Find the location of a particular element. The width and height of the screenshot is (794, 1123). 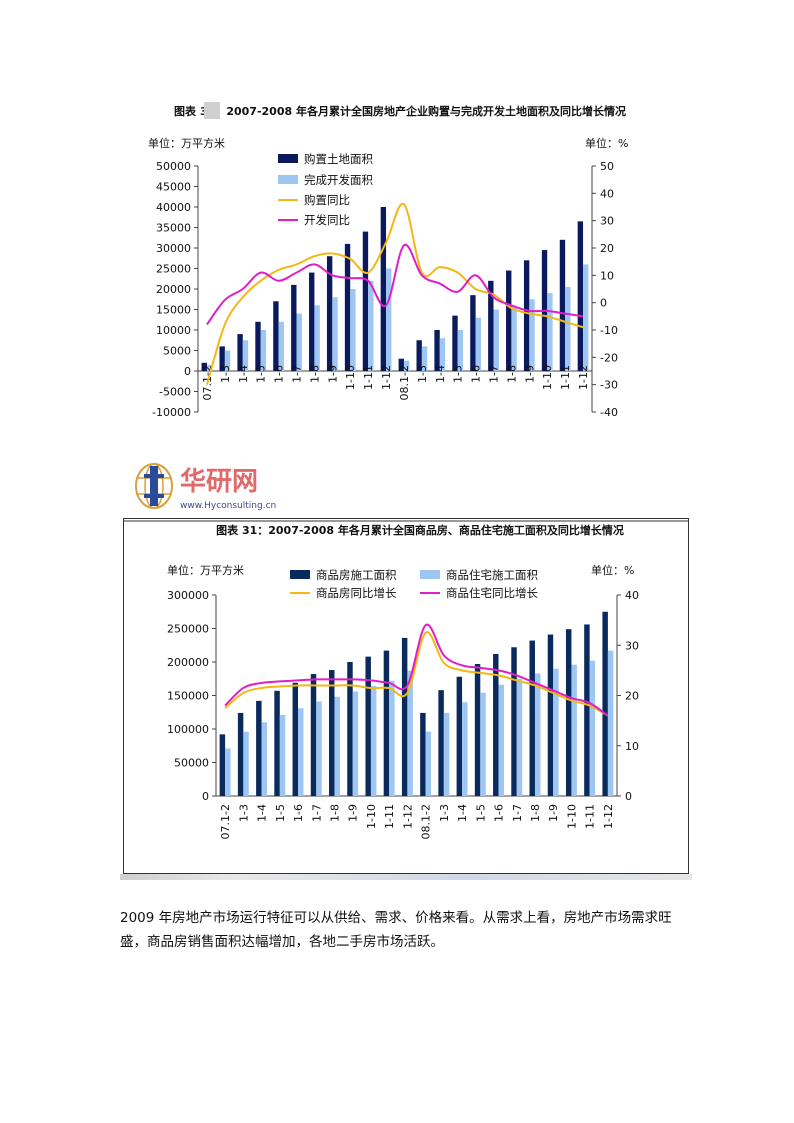

huayan-logo: 华研网 www.Hyconsulting.cn is located at coordinates (212, 486).